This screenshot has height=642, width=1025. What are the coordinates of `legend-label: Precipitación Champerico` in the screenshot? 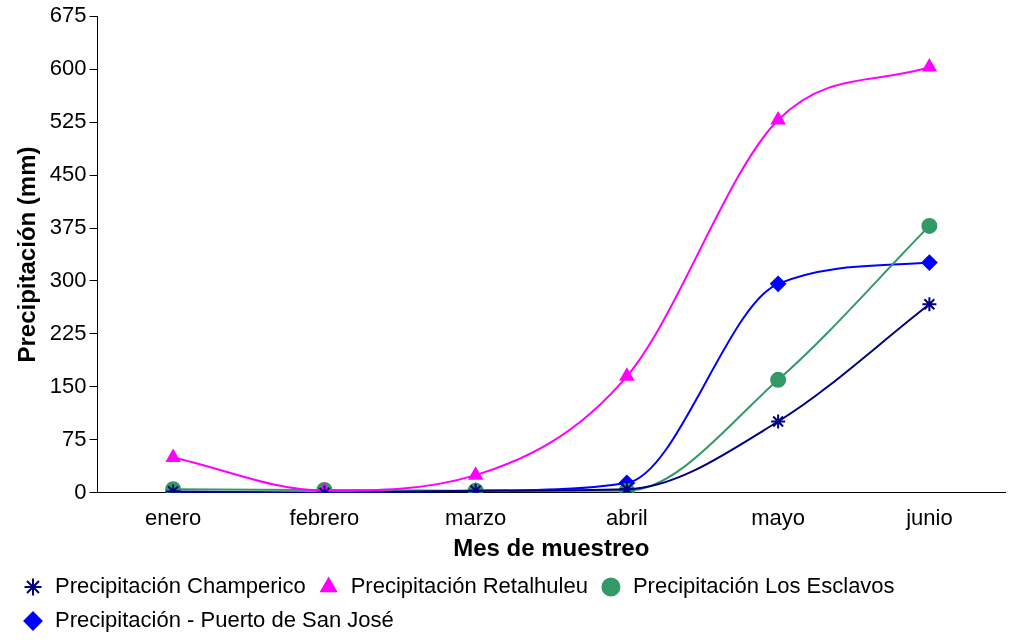 It's located at (180, 586).